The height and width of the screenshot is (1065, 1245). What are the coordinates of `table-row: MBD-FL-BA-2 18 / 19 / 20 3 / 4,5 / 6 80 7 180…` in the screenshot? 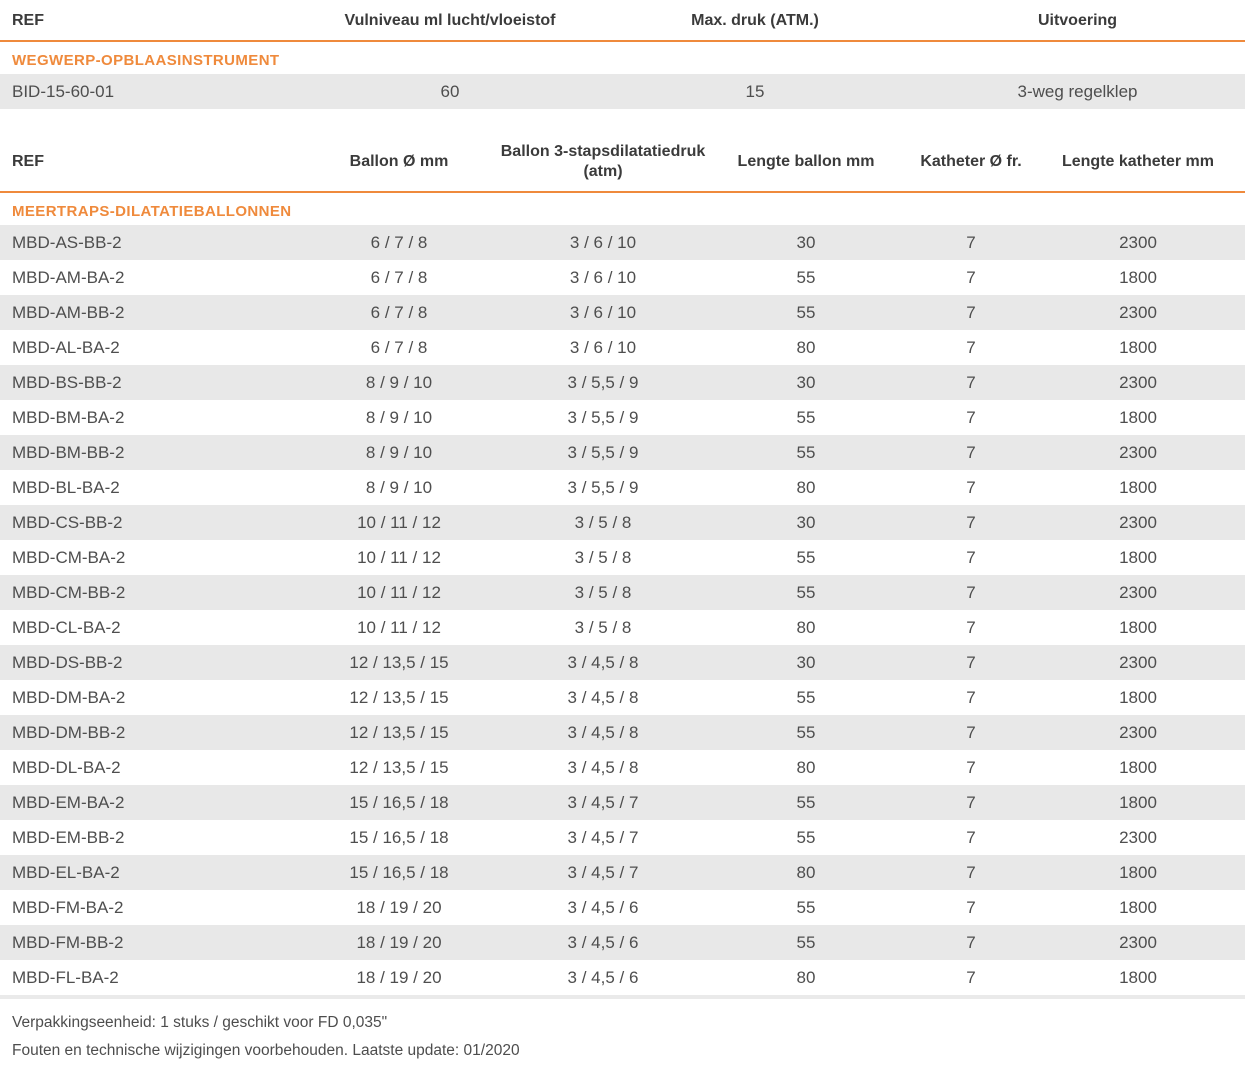 It's located at (622, 977).